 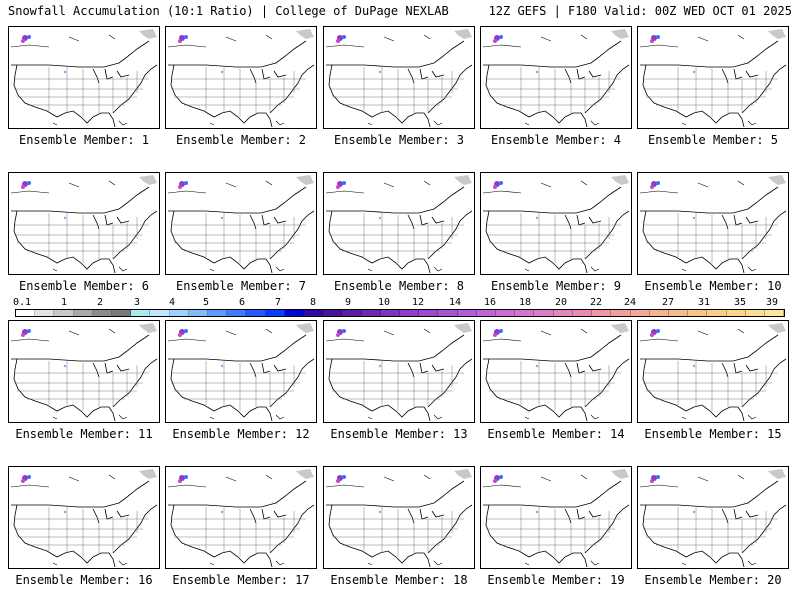 What do you see at coordinates (490, 302) in the screenshot?
I see `colorbar-label: 16` at bounding box center [490, 302].